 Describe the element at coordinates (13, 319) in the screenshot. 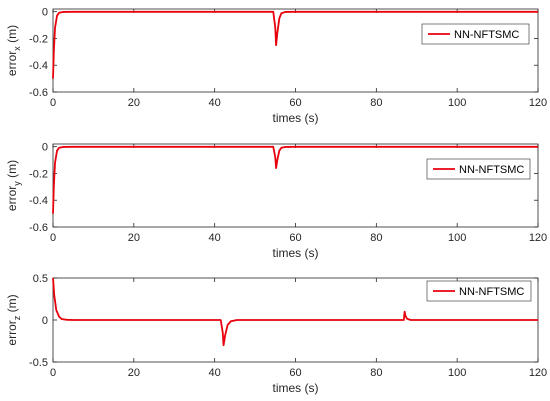

I see `y-axis-label: errorz (m)` at that location.